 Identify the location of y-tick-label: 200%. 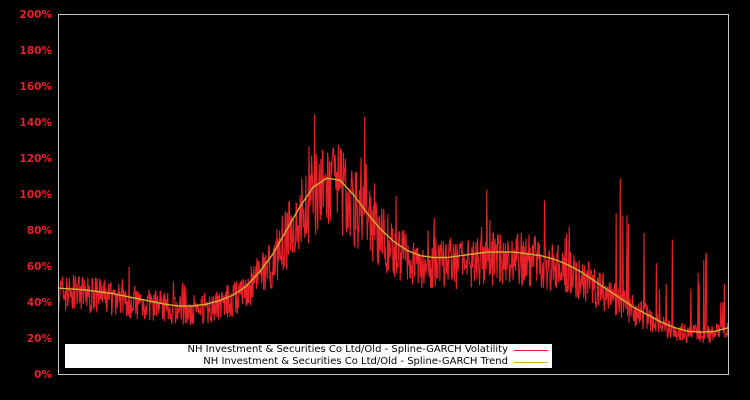
(35, 15).